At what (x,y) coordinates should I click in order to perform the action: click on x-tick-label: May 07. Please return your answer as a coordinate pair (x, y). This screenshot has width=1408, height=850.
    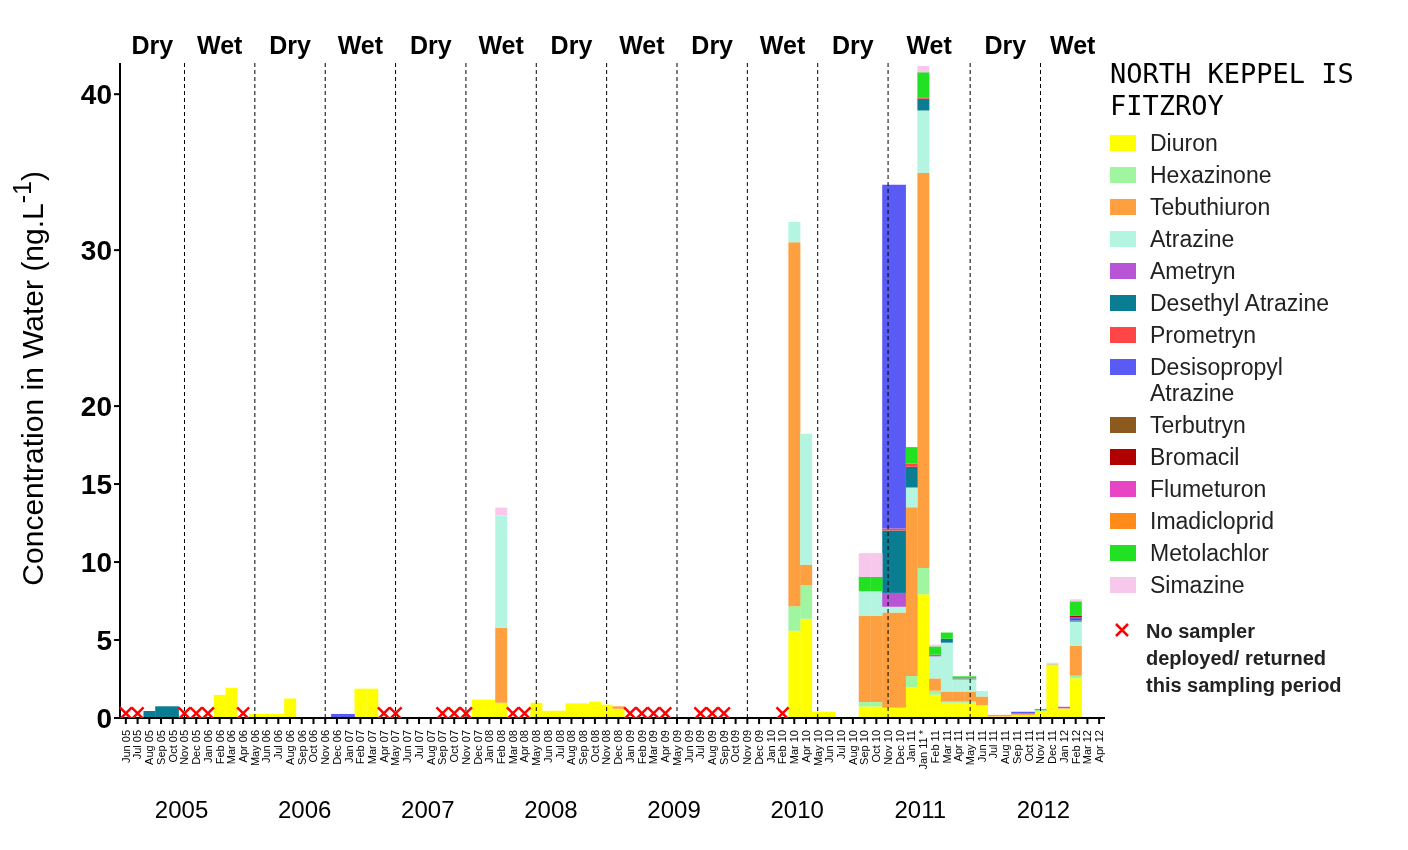
    Looking at the image, I should click on (395, 748).